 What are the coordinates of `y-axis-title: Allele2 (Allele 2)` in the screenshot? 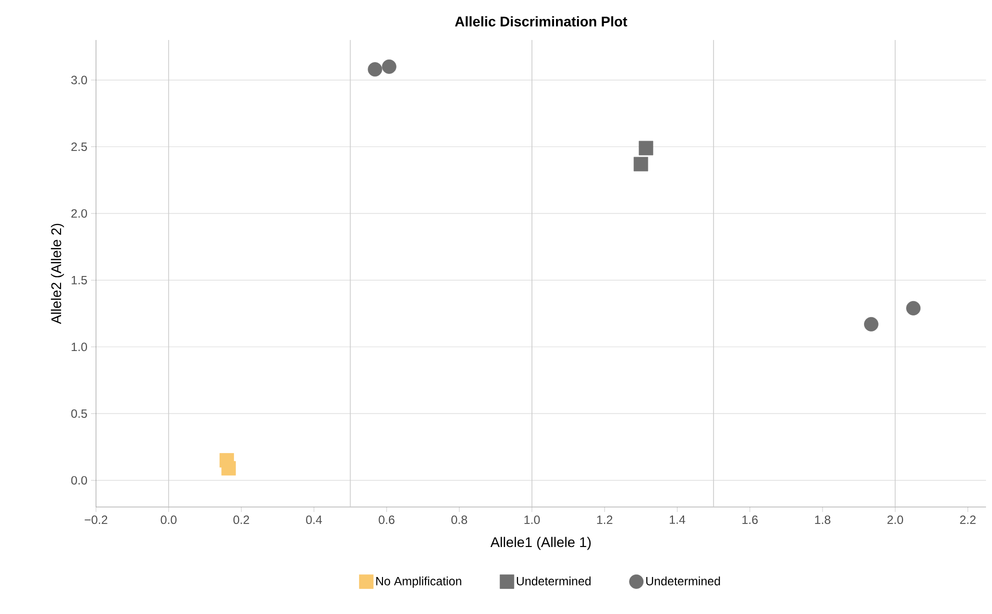 It's located at (57, 274).